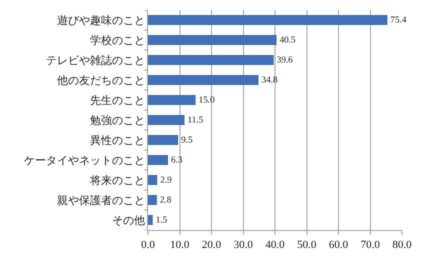  Describe the element at coordinates (95, 60) in the screenshot. I see `y-tick-label: テレビや雑誌のこと` at that location.